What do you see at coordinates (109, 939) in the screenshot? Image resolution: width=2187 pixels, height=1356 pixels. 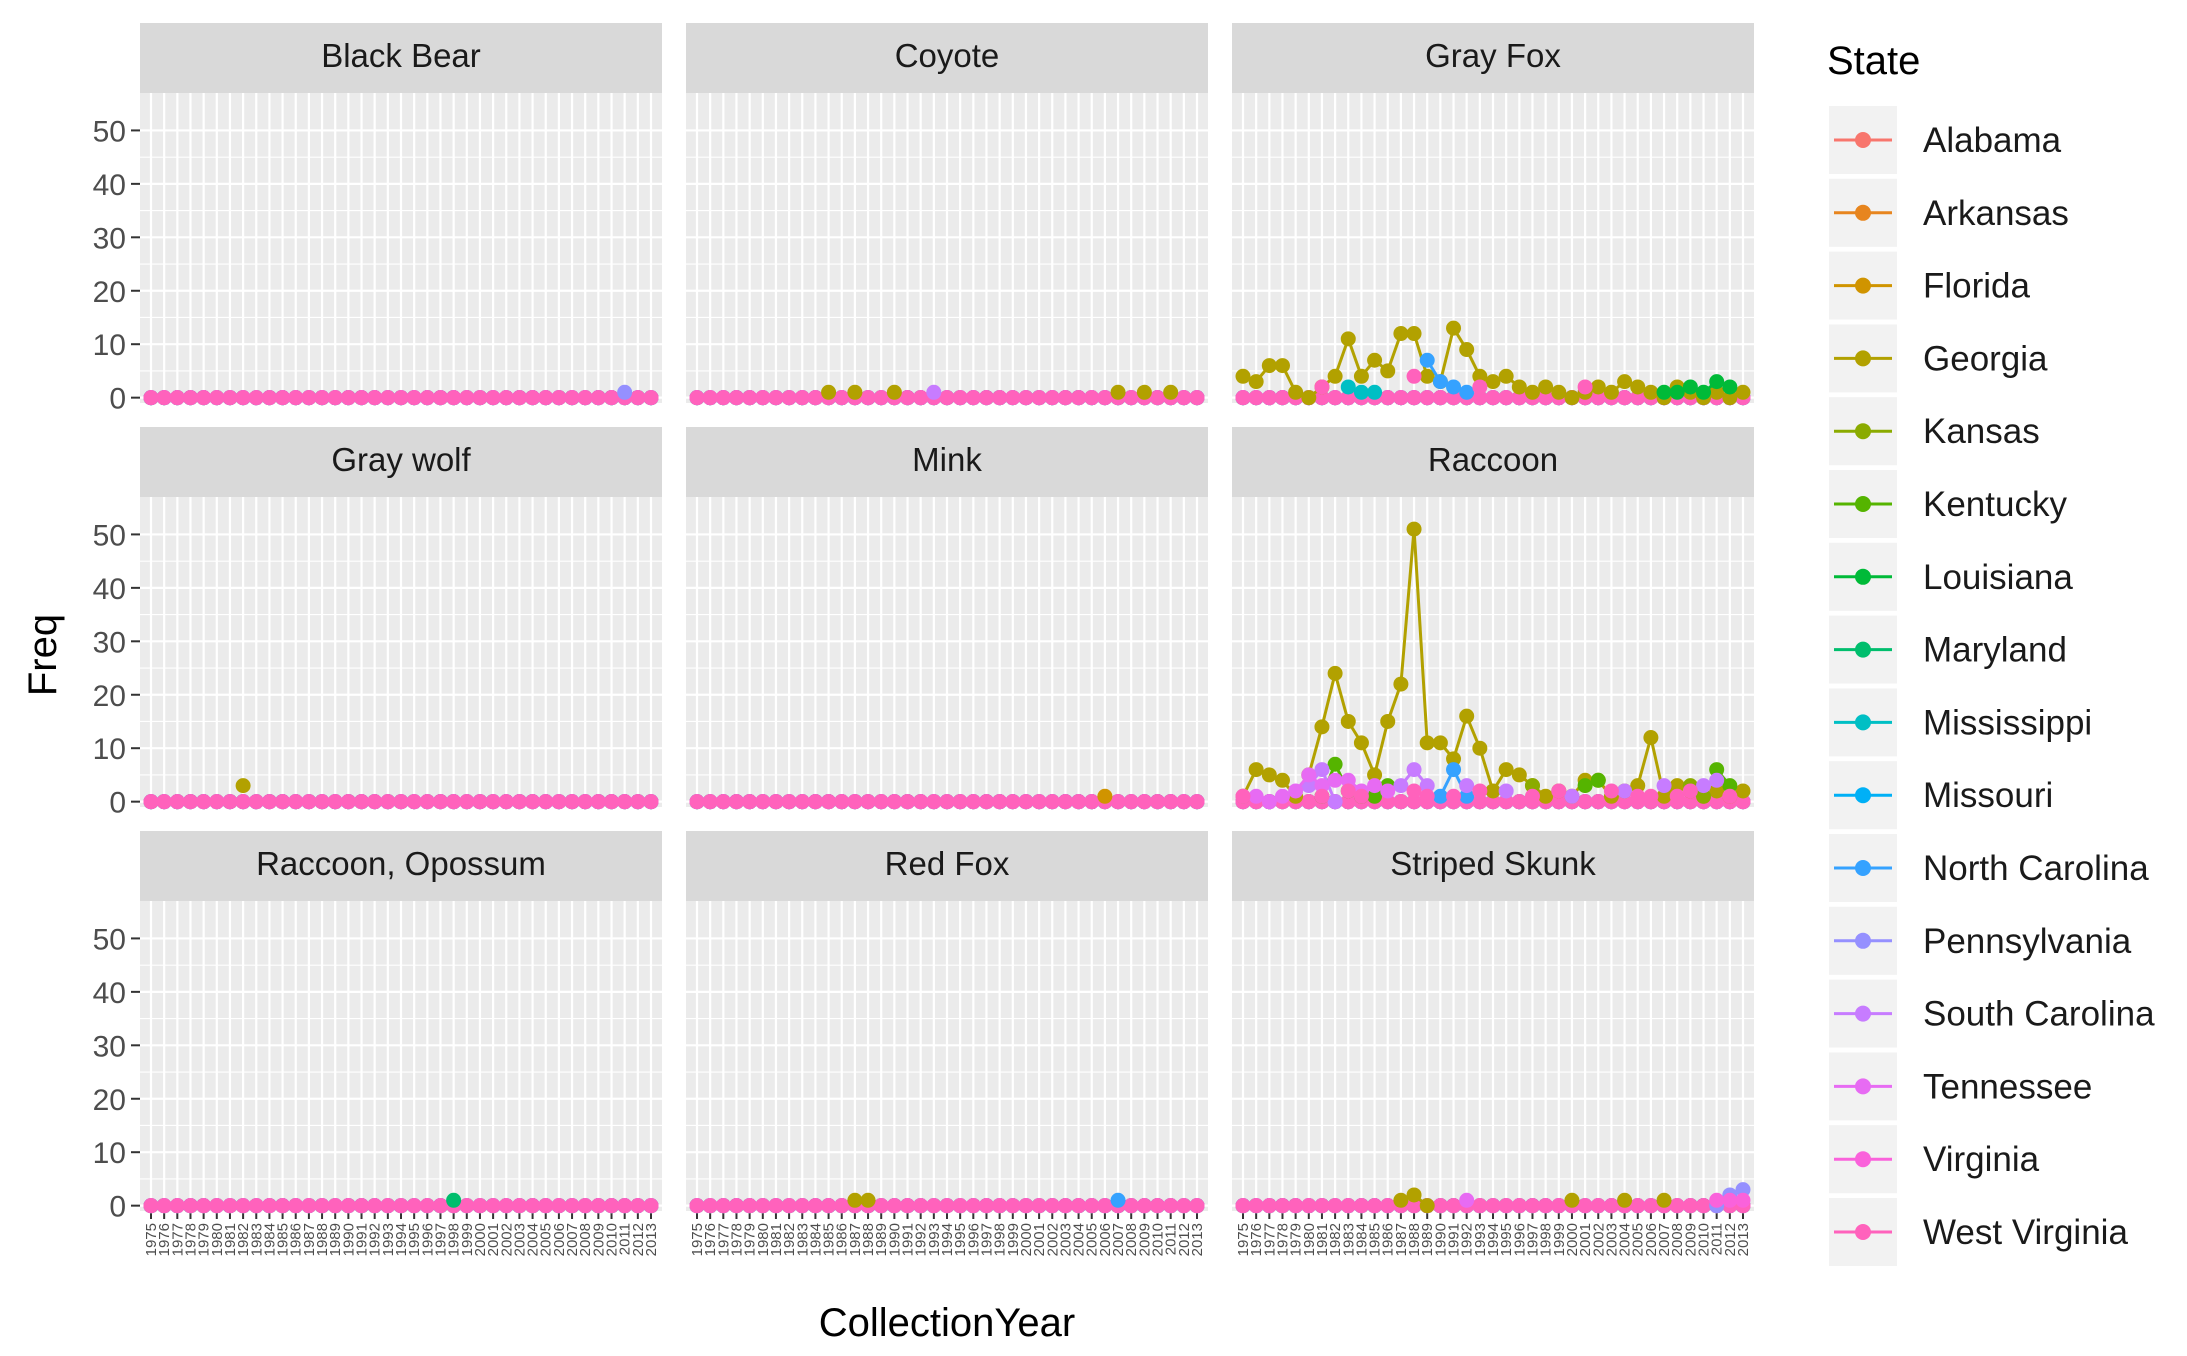 I see `y-tick-label: 50` at bounding box center [109, 939].